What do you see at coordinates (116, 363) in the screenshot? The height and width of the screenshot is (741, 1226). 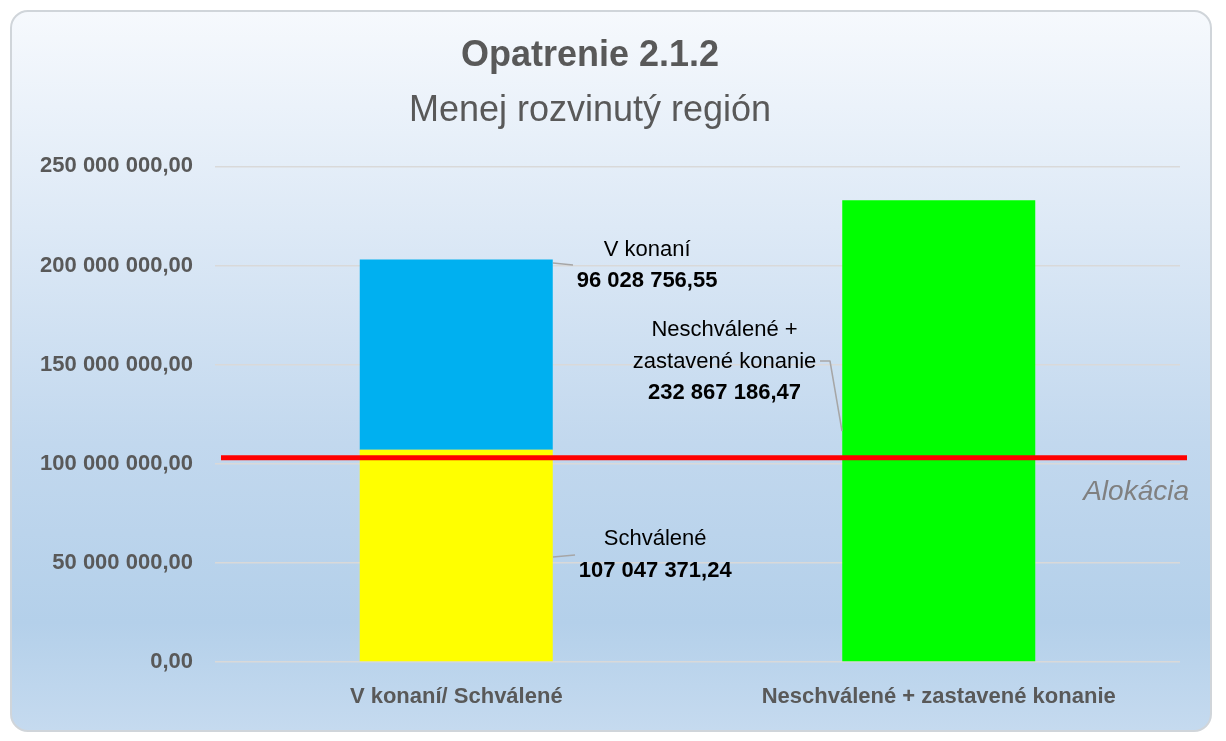 I see `y-tick-label: 150 000 000,00` at bounding box center [116, 363].